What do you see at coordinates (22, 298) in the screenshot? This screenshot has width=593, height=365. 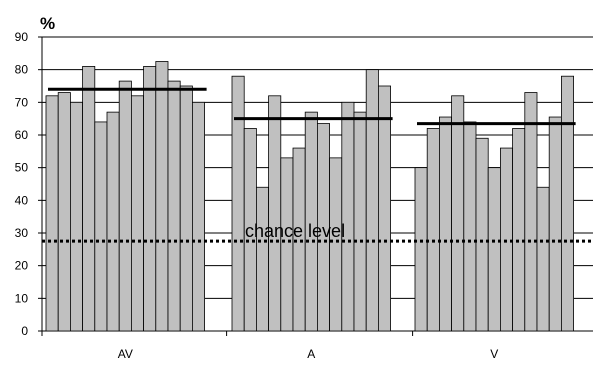 I see `y-tick-label: 10` at bounding box center [22, 298].